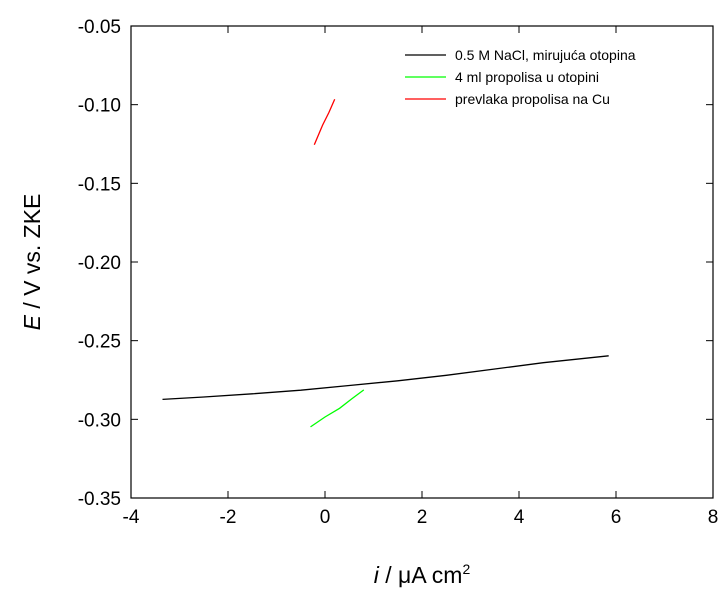 This screenshot has width=724, height=592. What do you see at coordinates (527, 77) in the screenshot?
I see `legend-label-2: 4 ml propolisa u otopini` at bounding box center [527, 77].